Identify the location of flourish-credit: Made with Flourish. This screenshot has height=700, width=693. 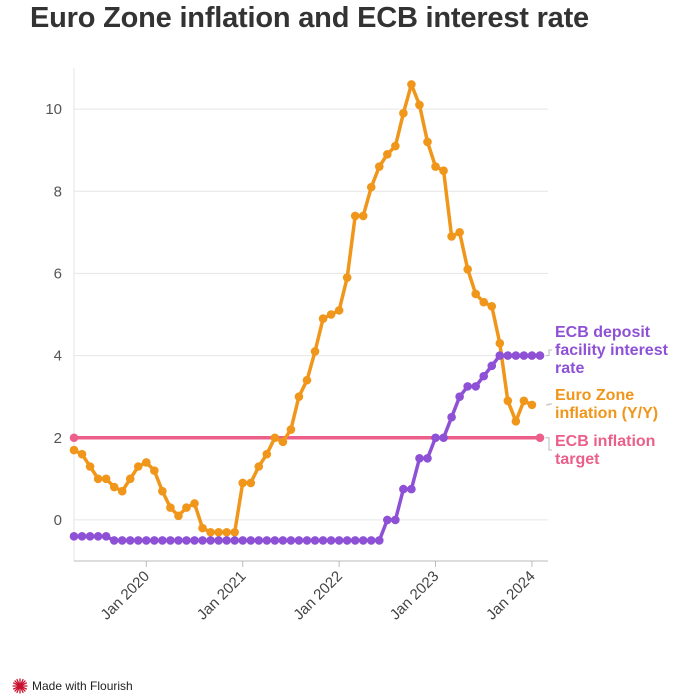
(72, 686).